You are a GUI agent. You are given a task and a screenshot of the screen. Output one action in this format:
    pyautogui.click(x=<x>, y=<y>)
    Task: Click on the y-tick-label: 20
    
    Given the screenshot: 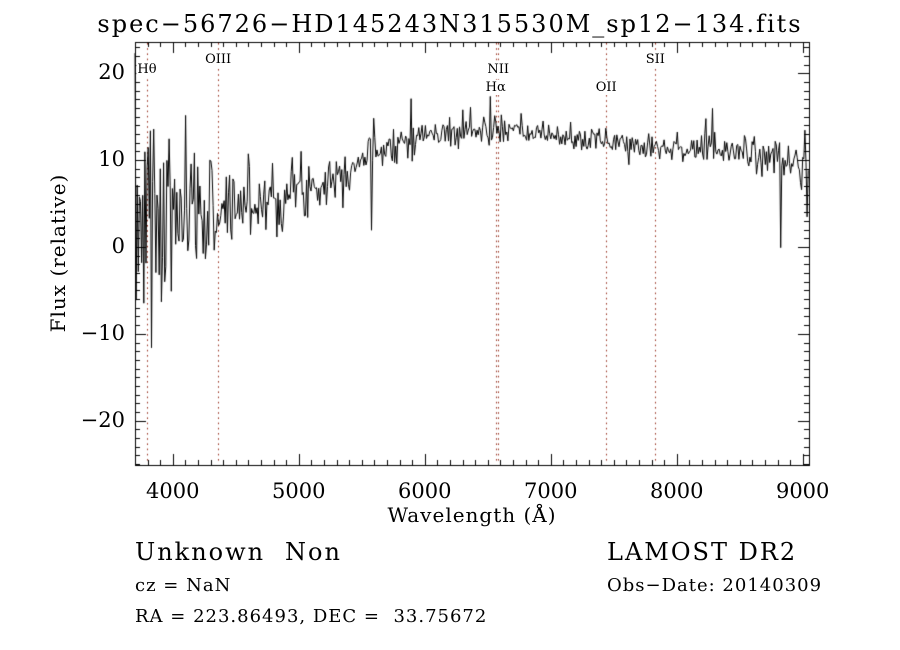 What is the action you would take?
    pyautogui.click(x=111, y=72)
    